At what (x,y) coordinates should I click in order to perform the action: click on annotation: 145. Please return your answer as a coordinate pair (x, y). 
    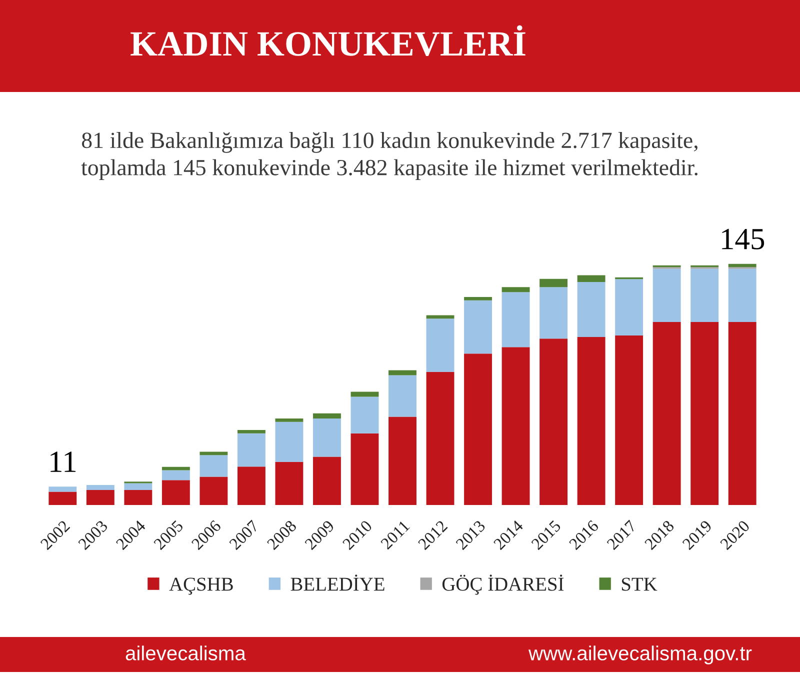
    Looking at the image, I should click on (743, 239).